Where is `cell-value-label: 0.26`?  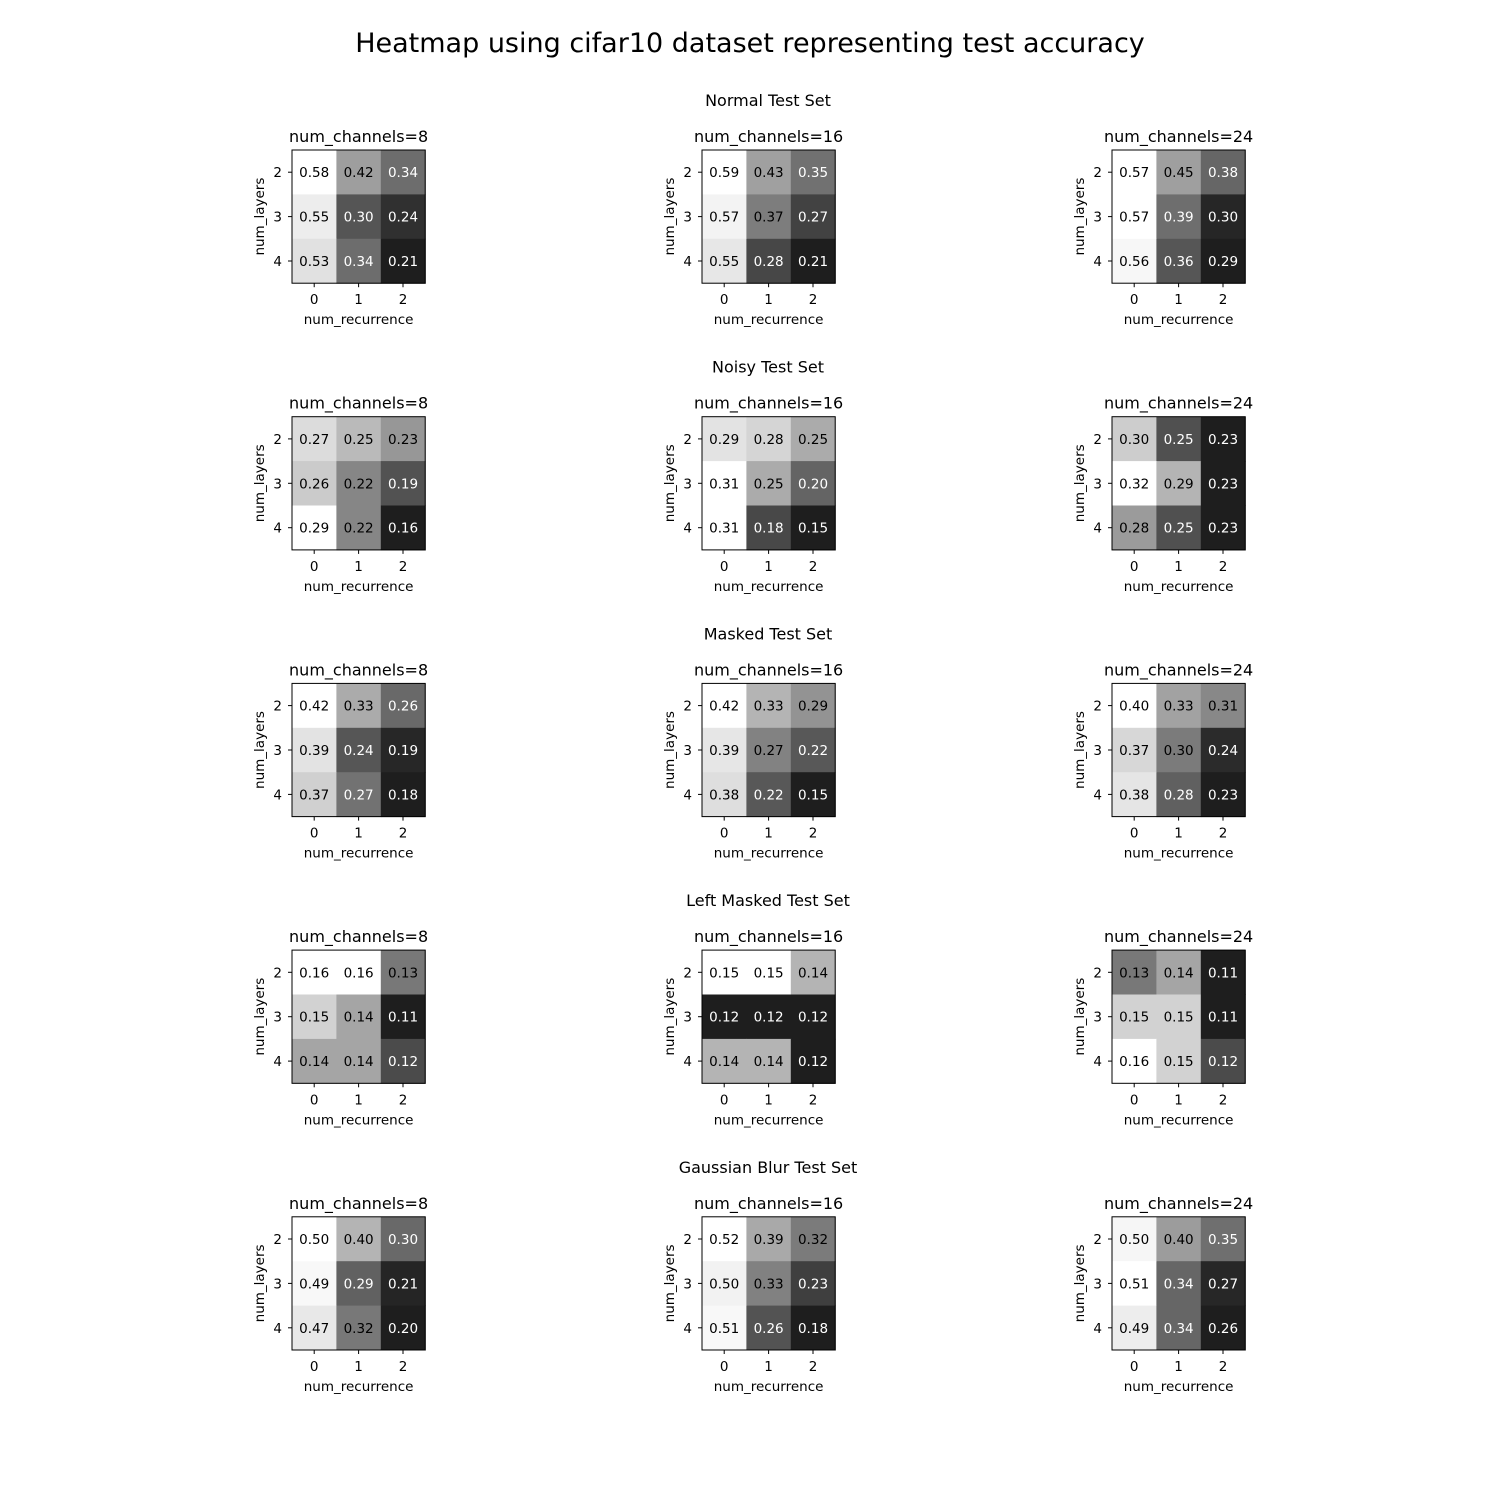
cell-value-label: 0.26 is located at coordinates (314, 484).